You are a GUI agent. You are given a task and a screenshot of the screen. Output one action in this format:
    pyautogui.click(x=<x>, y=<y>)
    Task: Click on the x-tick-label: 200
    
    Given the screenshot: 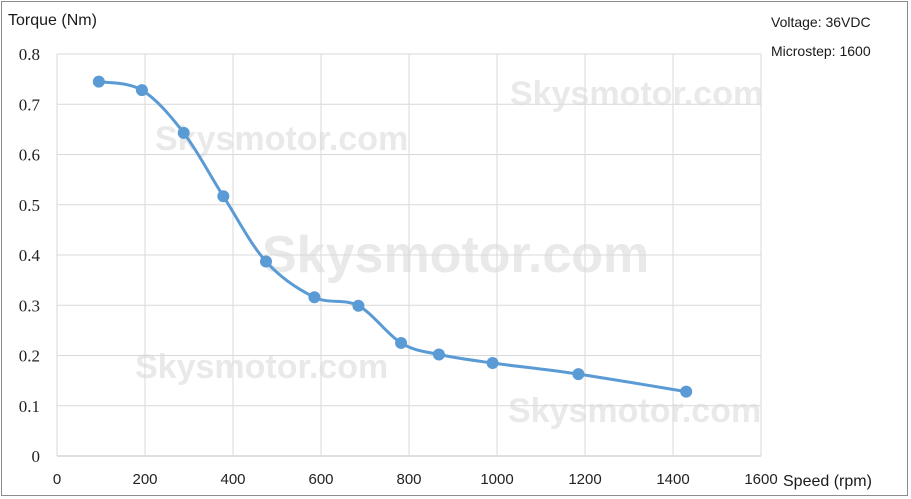 What is the action you would take?
    pyautogui.click(x=144, y=479)
    